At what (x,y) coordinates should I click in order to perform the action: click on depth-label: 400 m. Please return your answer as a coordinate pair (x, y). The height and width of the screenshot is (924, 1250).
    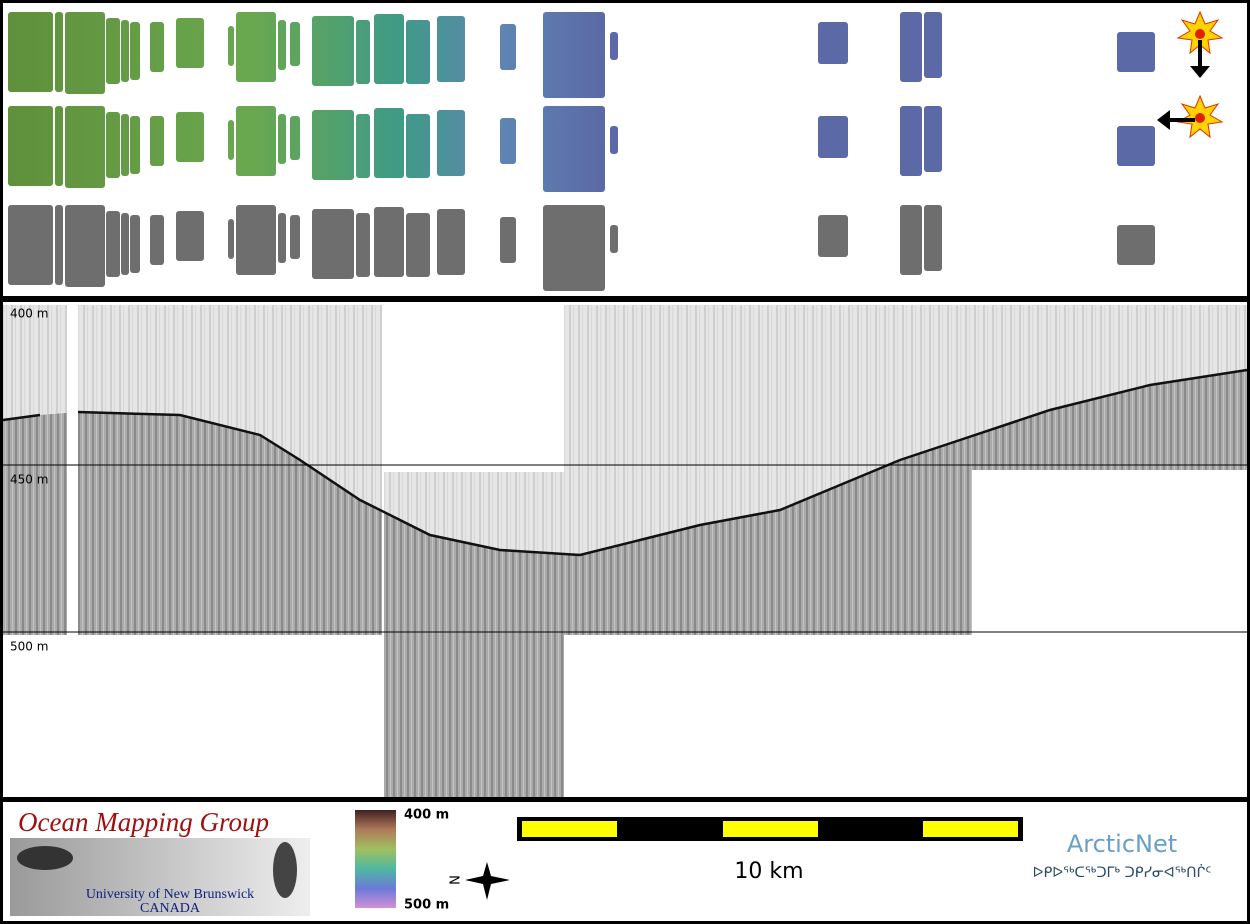
    Looking at the image, I should click on (29, 314).